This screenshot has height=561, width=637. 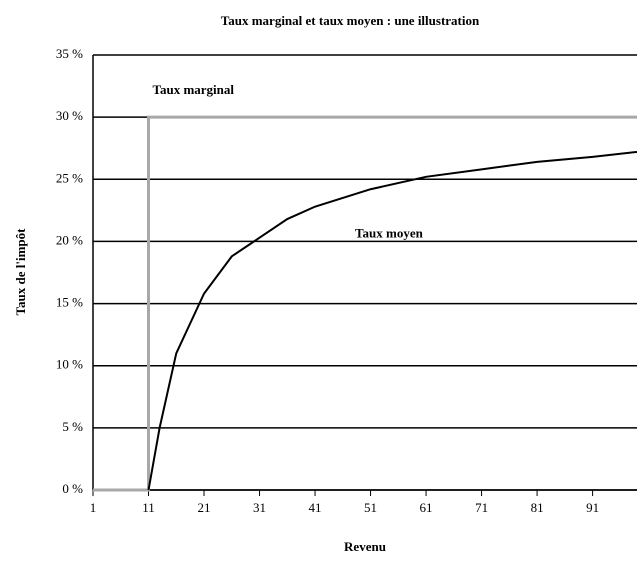 I want to click on x-tick-label: 1, so click(x=93, y=507).